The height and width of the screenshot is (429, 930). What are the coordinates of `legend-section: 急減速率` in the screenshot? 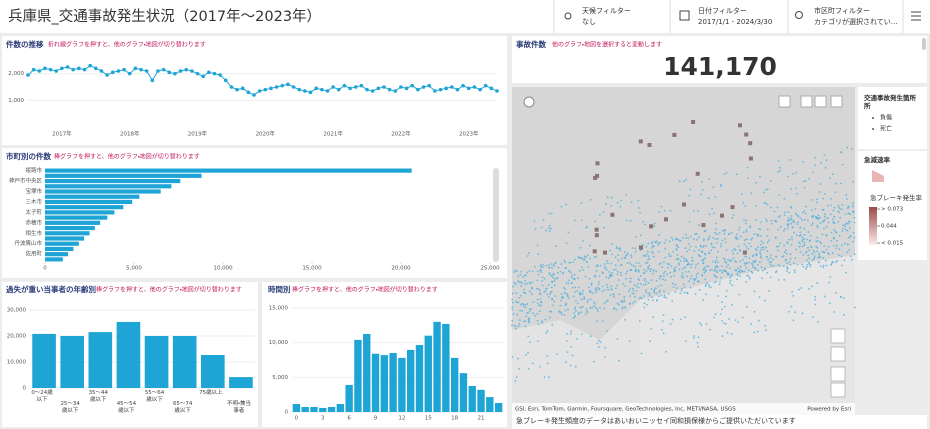 It's located at (877, 159).